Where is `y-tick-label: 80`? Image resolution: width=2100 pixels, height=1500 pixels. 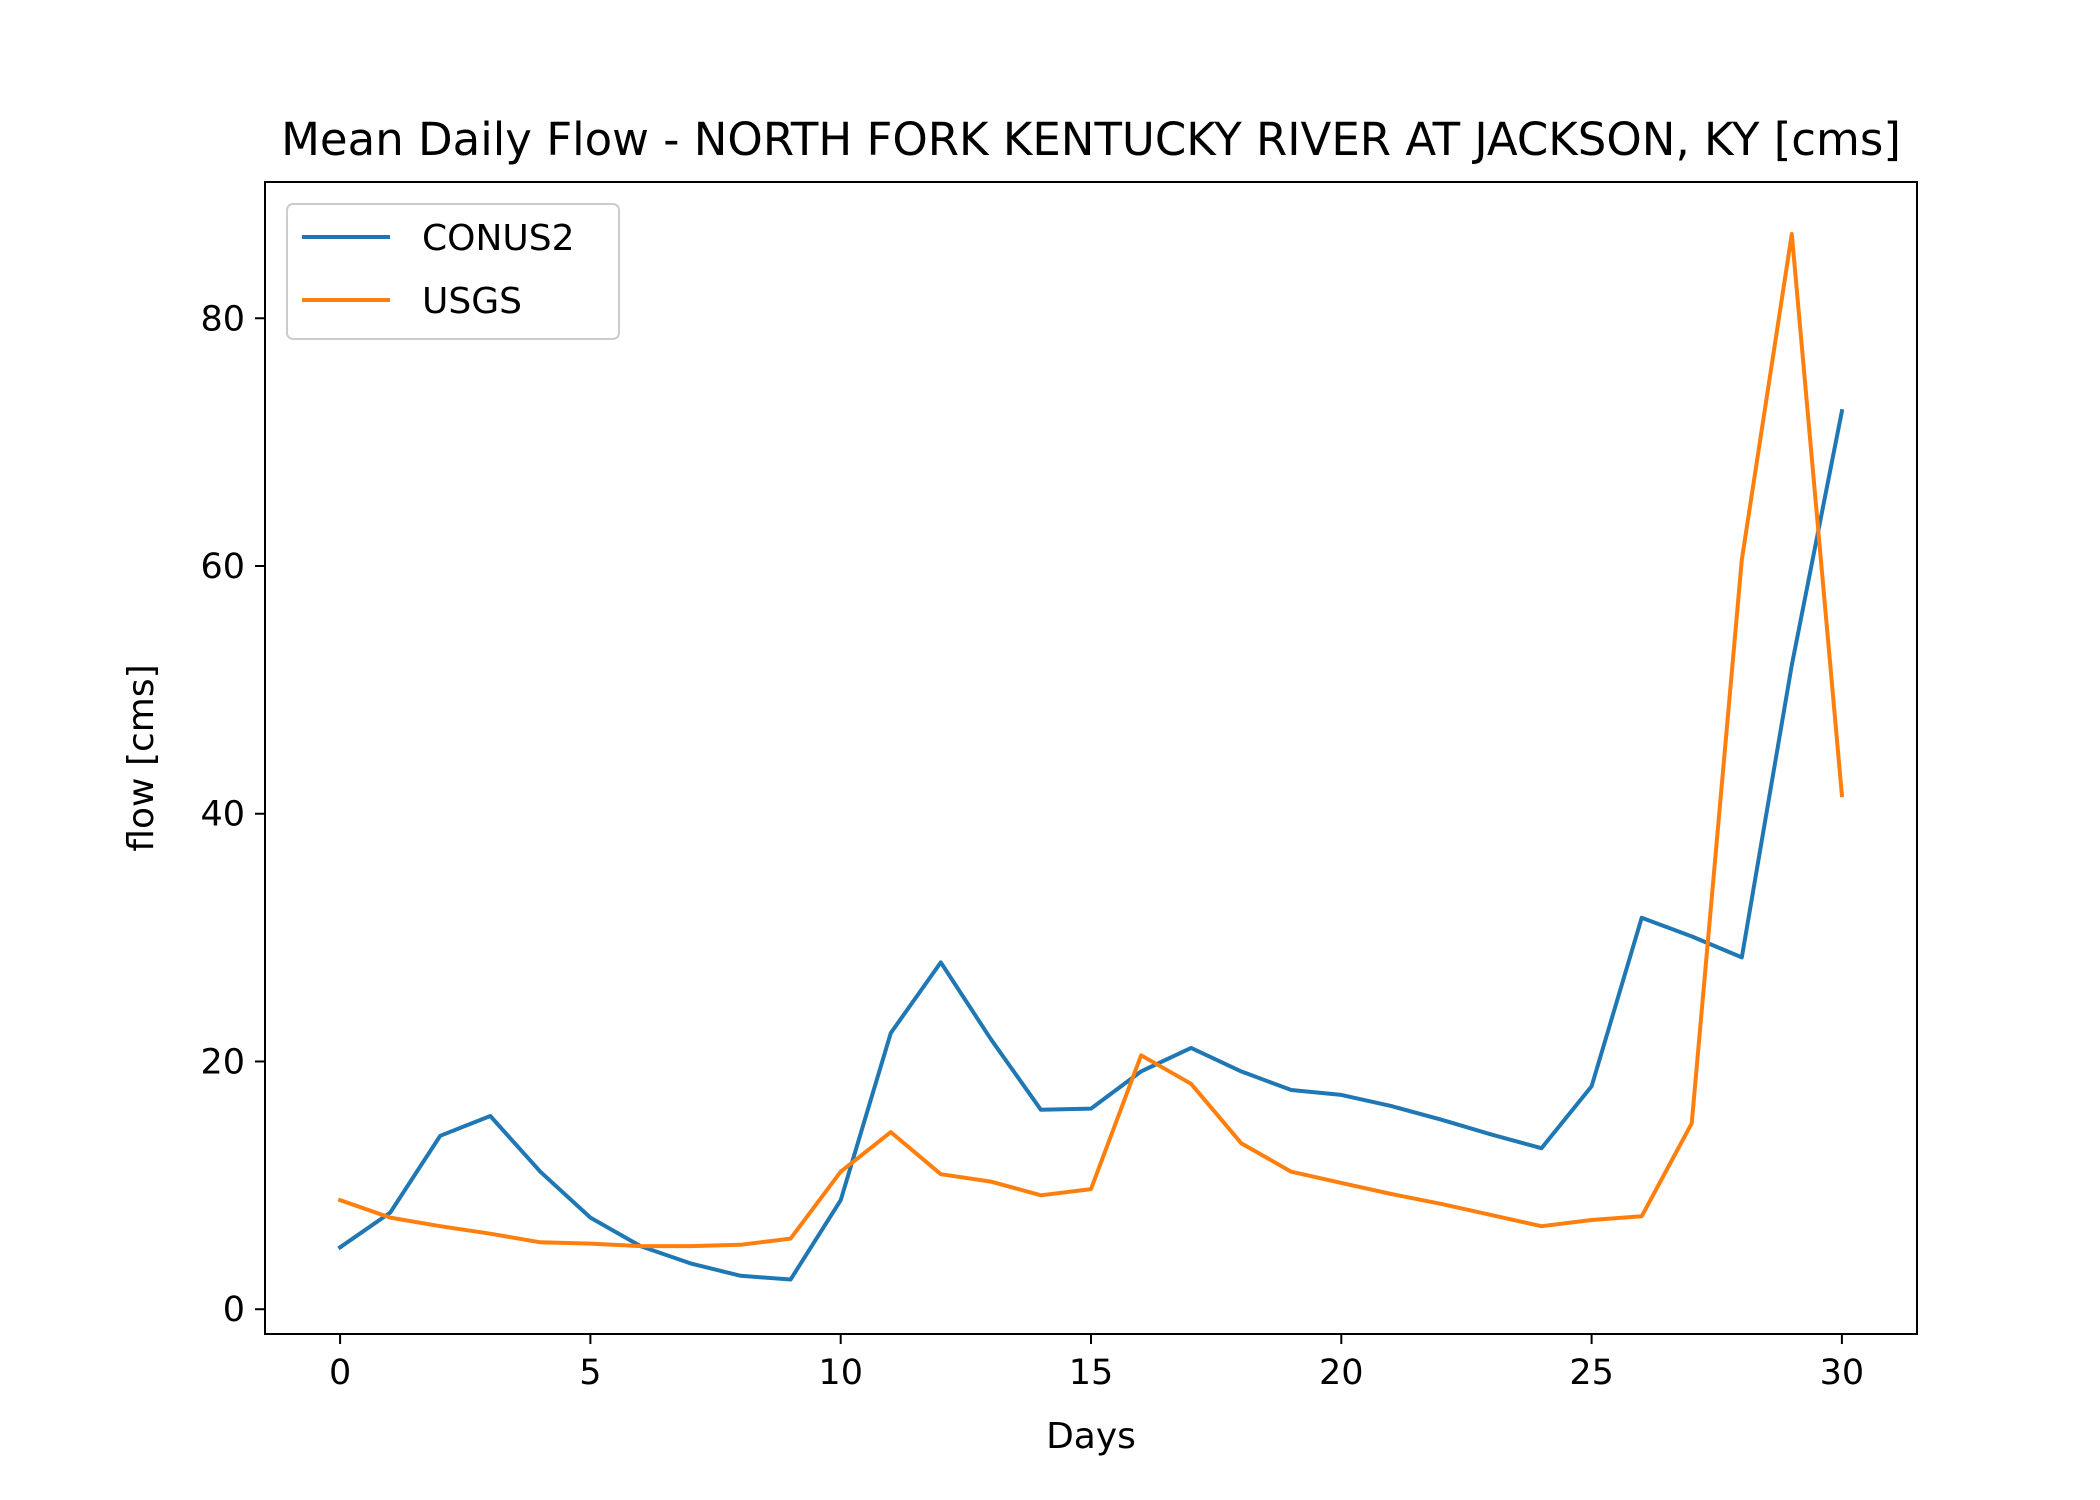
y-tick-label: 80 is located at coordinates (222, 319).